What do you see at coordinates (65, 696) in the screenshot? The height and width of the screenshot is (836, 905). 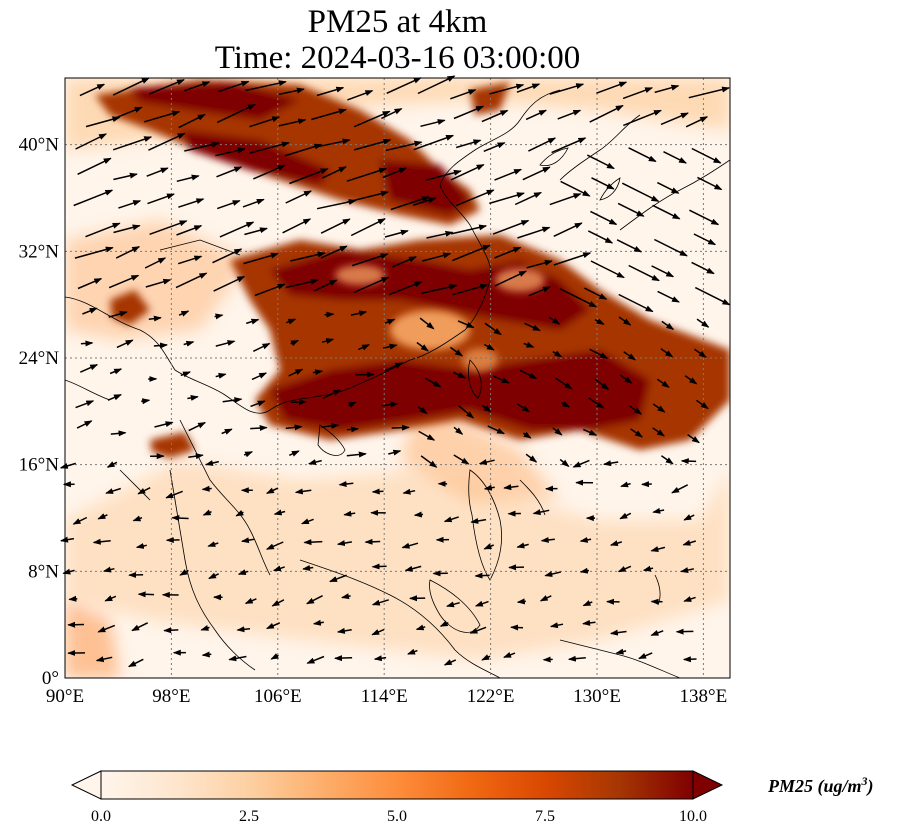 I see `x-tick-label: 90°E` at bounding box center [65, 696].